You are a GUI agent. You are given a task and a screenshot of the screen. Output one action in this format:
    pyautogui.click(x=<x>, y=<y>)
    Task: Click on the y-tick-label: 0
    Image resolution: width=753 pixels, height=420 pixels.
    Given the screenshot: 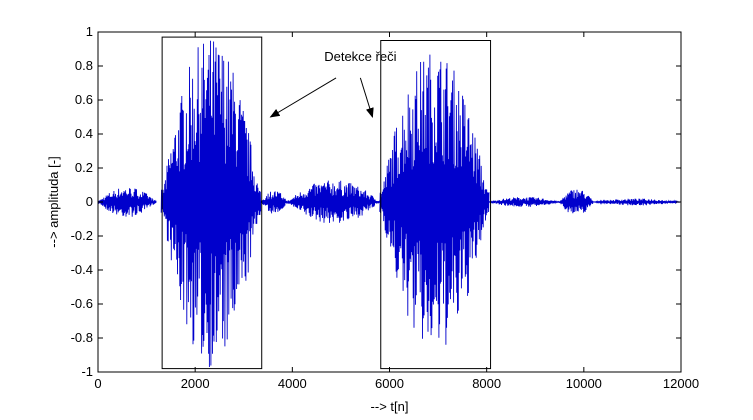 What is the action you would take?
    pyautogui.click(x=89, y=201)
    